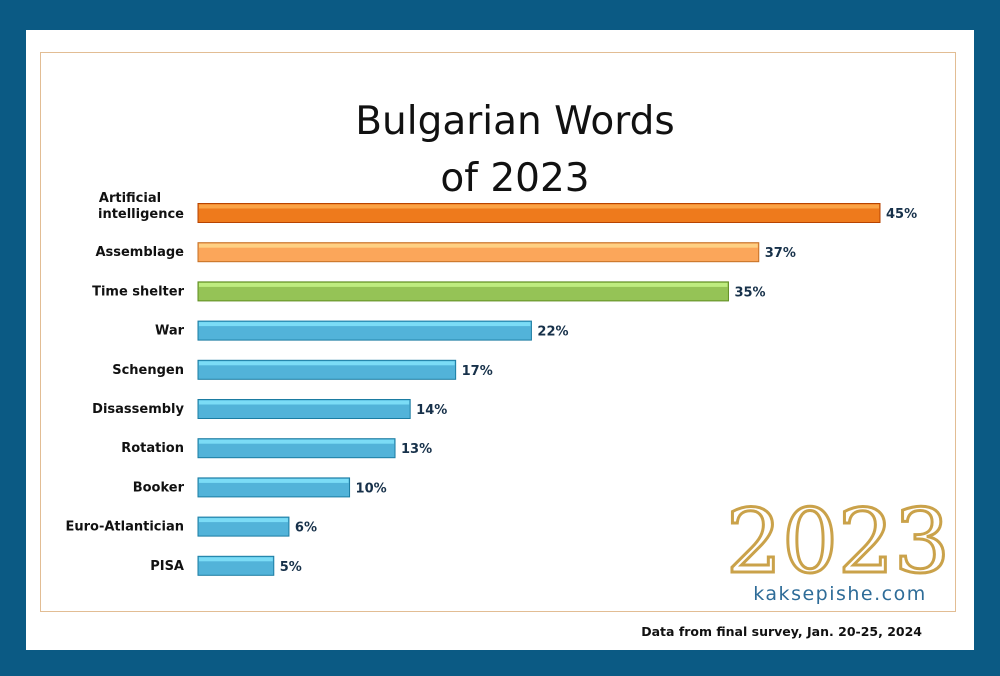  Describe the element at coordinates (125, 527) in the screenshot. I see `category-label: Euro-Atlantician` at that location.